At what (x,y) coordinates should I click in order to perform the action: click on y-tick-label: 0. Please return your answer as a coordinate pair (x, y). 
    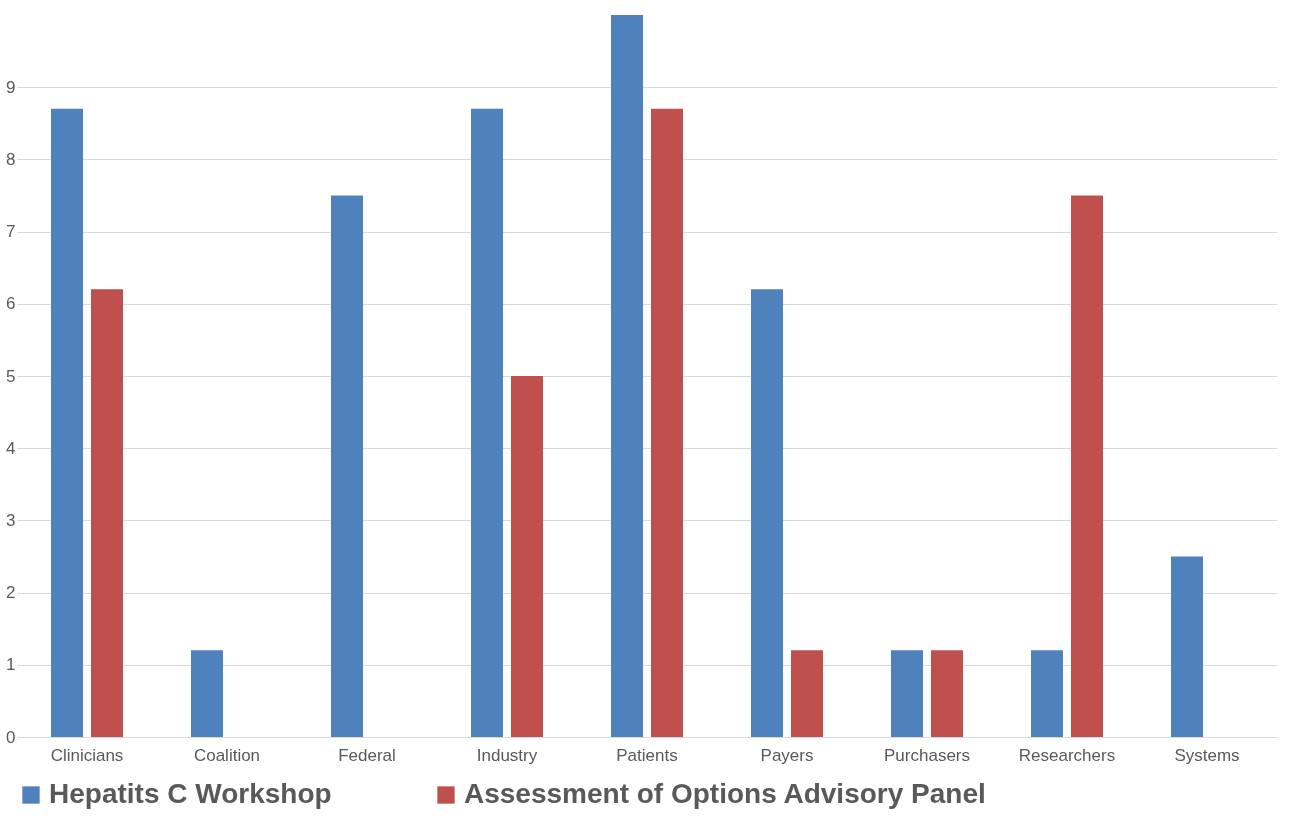
    Looking at the image, I should click on (11, 737).